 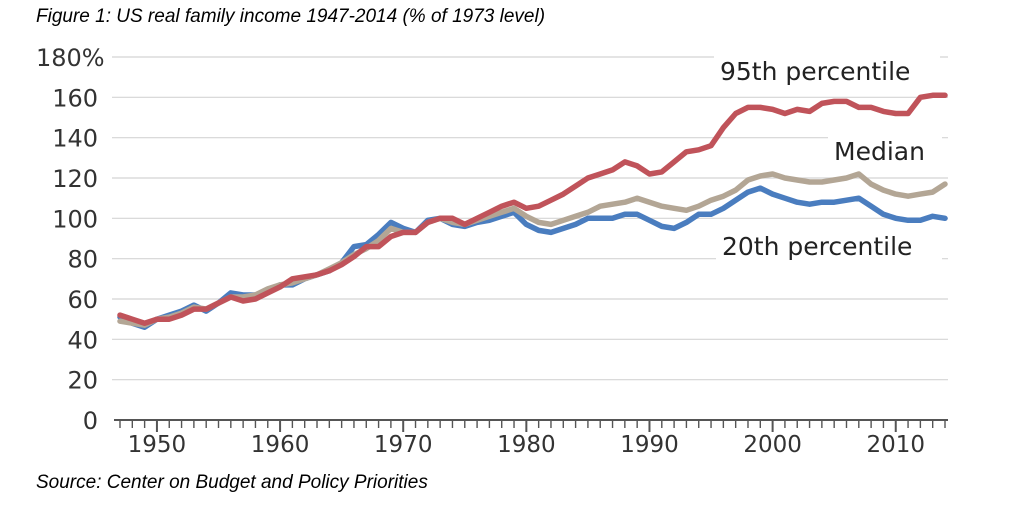 I want to click on y-tick-label: 0, so click(x=90, y=421).